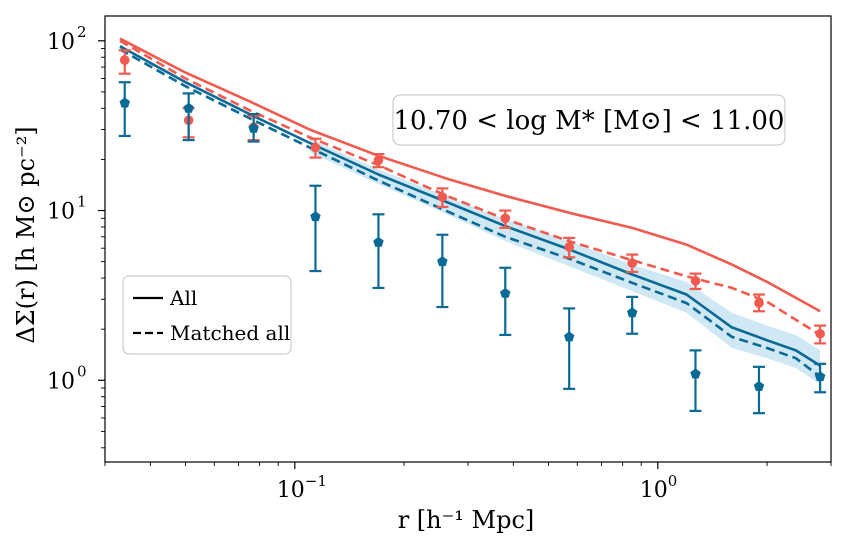 The height and width of the screenshot is (542, 847). What do you see at coordinates (316, 481) in the screenshot?
I see `x-tick-label-exponent: −1` at bounding box center [316, 481].